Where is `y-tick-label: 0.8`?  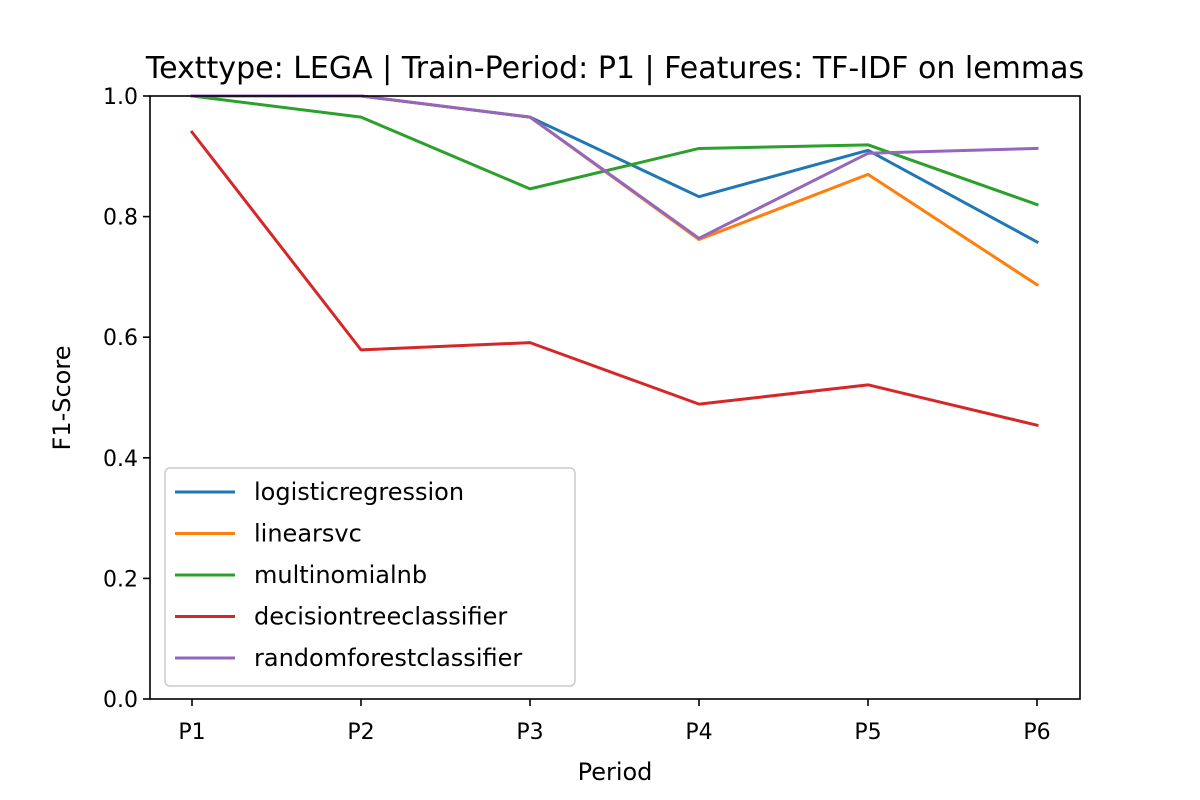 y-tick-label: 0.8 is located at coordinates (120, 218).